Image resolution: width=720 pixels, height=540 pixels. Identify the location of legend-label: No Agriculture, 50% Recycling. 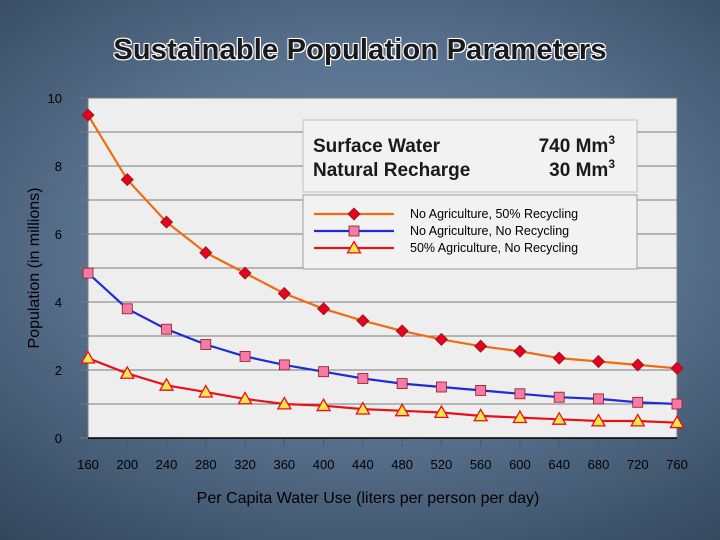
(494, 214).